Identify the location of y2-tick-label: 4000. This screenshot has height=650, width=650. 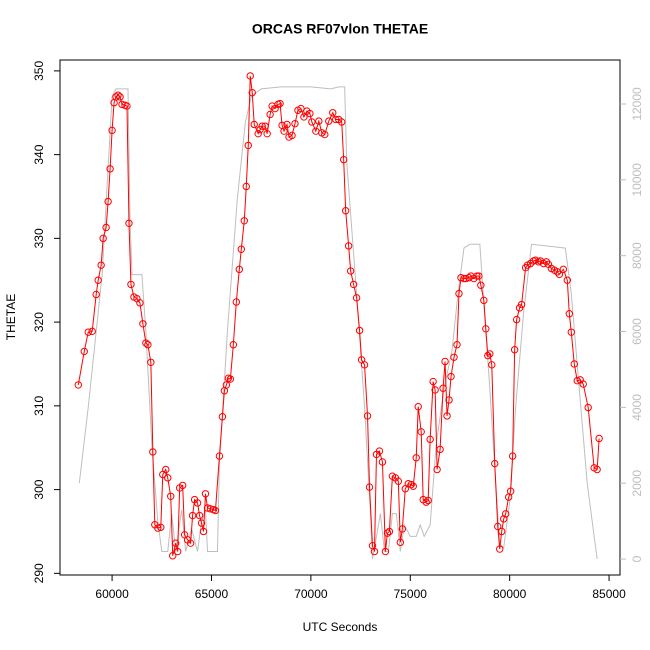
(637, 407).